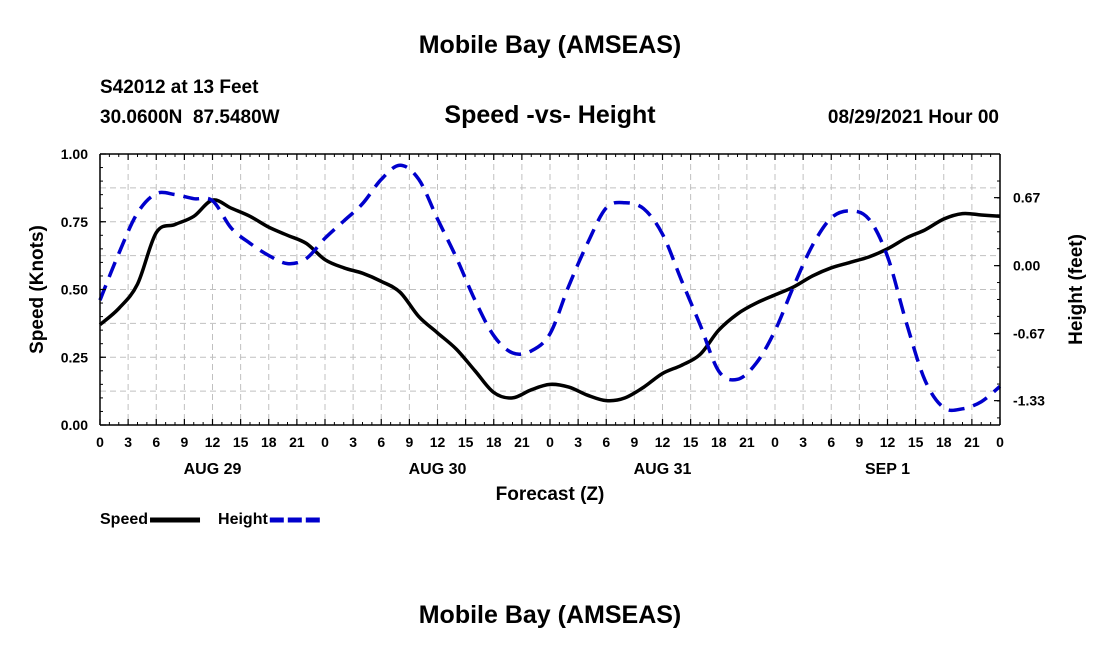 The image size is (1100, 650). I want to click on y2-tick-label: 0.00, so click(1026, 266).